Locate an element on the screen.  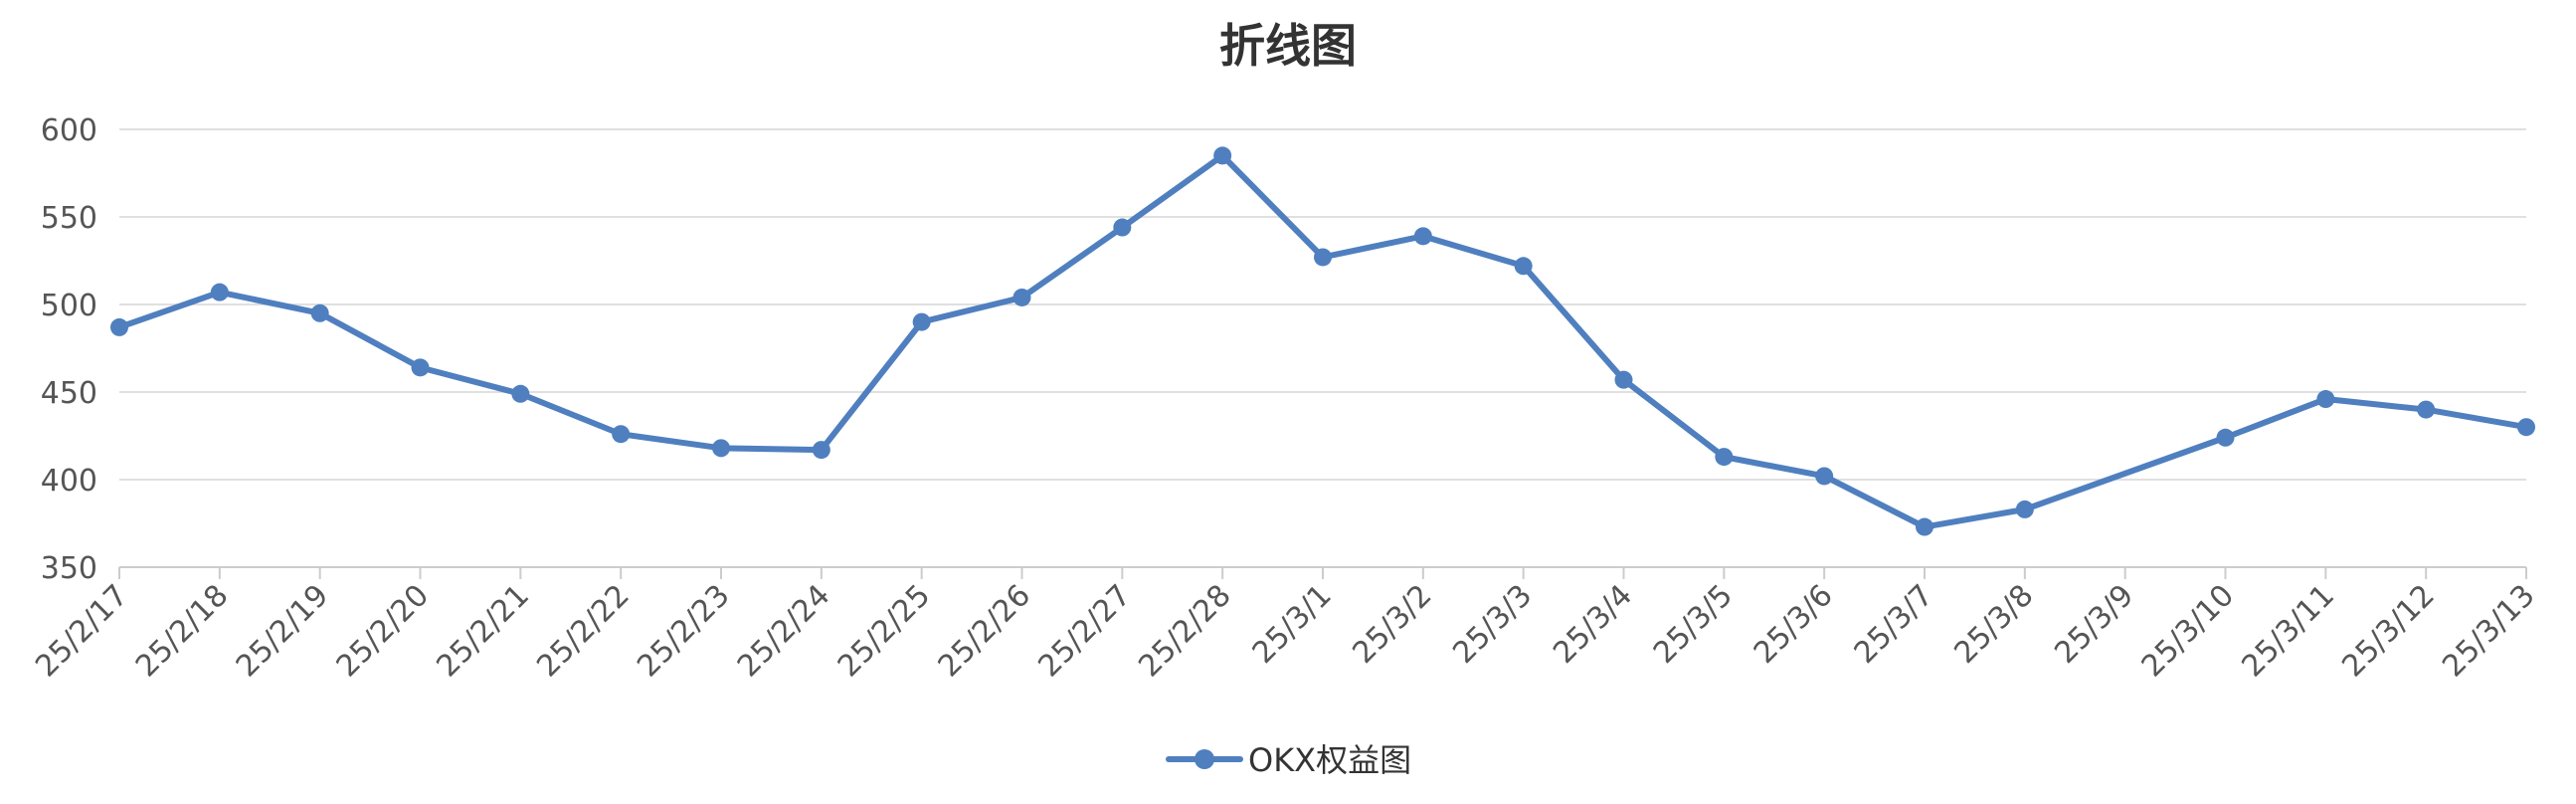
x-tick-label: 25/3/4 is located at coordinates (1593, 625).